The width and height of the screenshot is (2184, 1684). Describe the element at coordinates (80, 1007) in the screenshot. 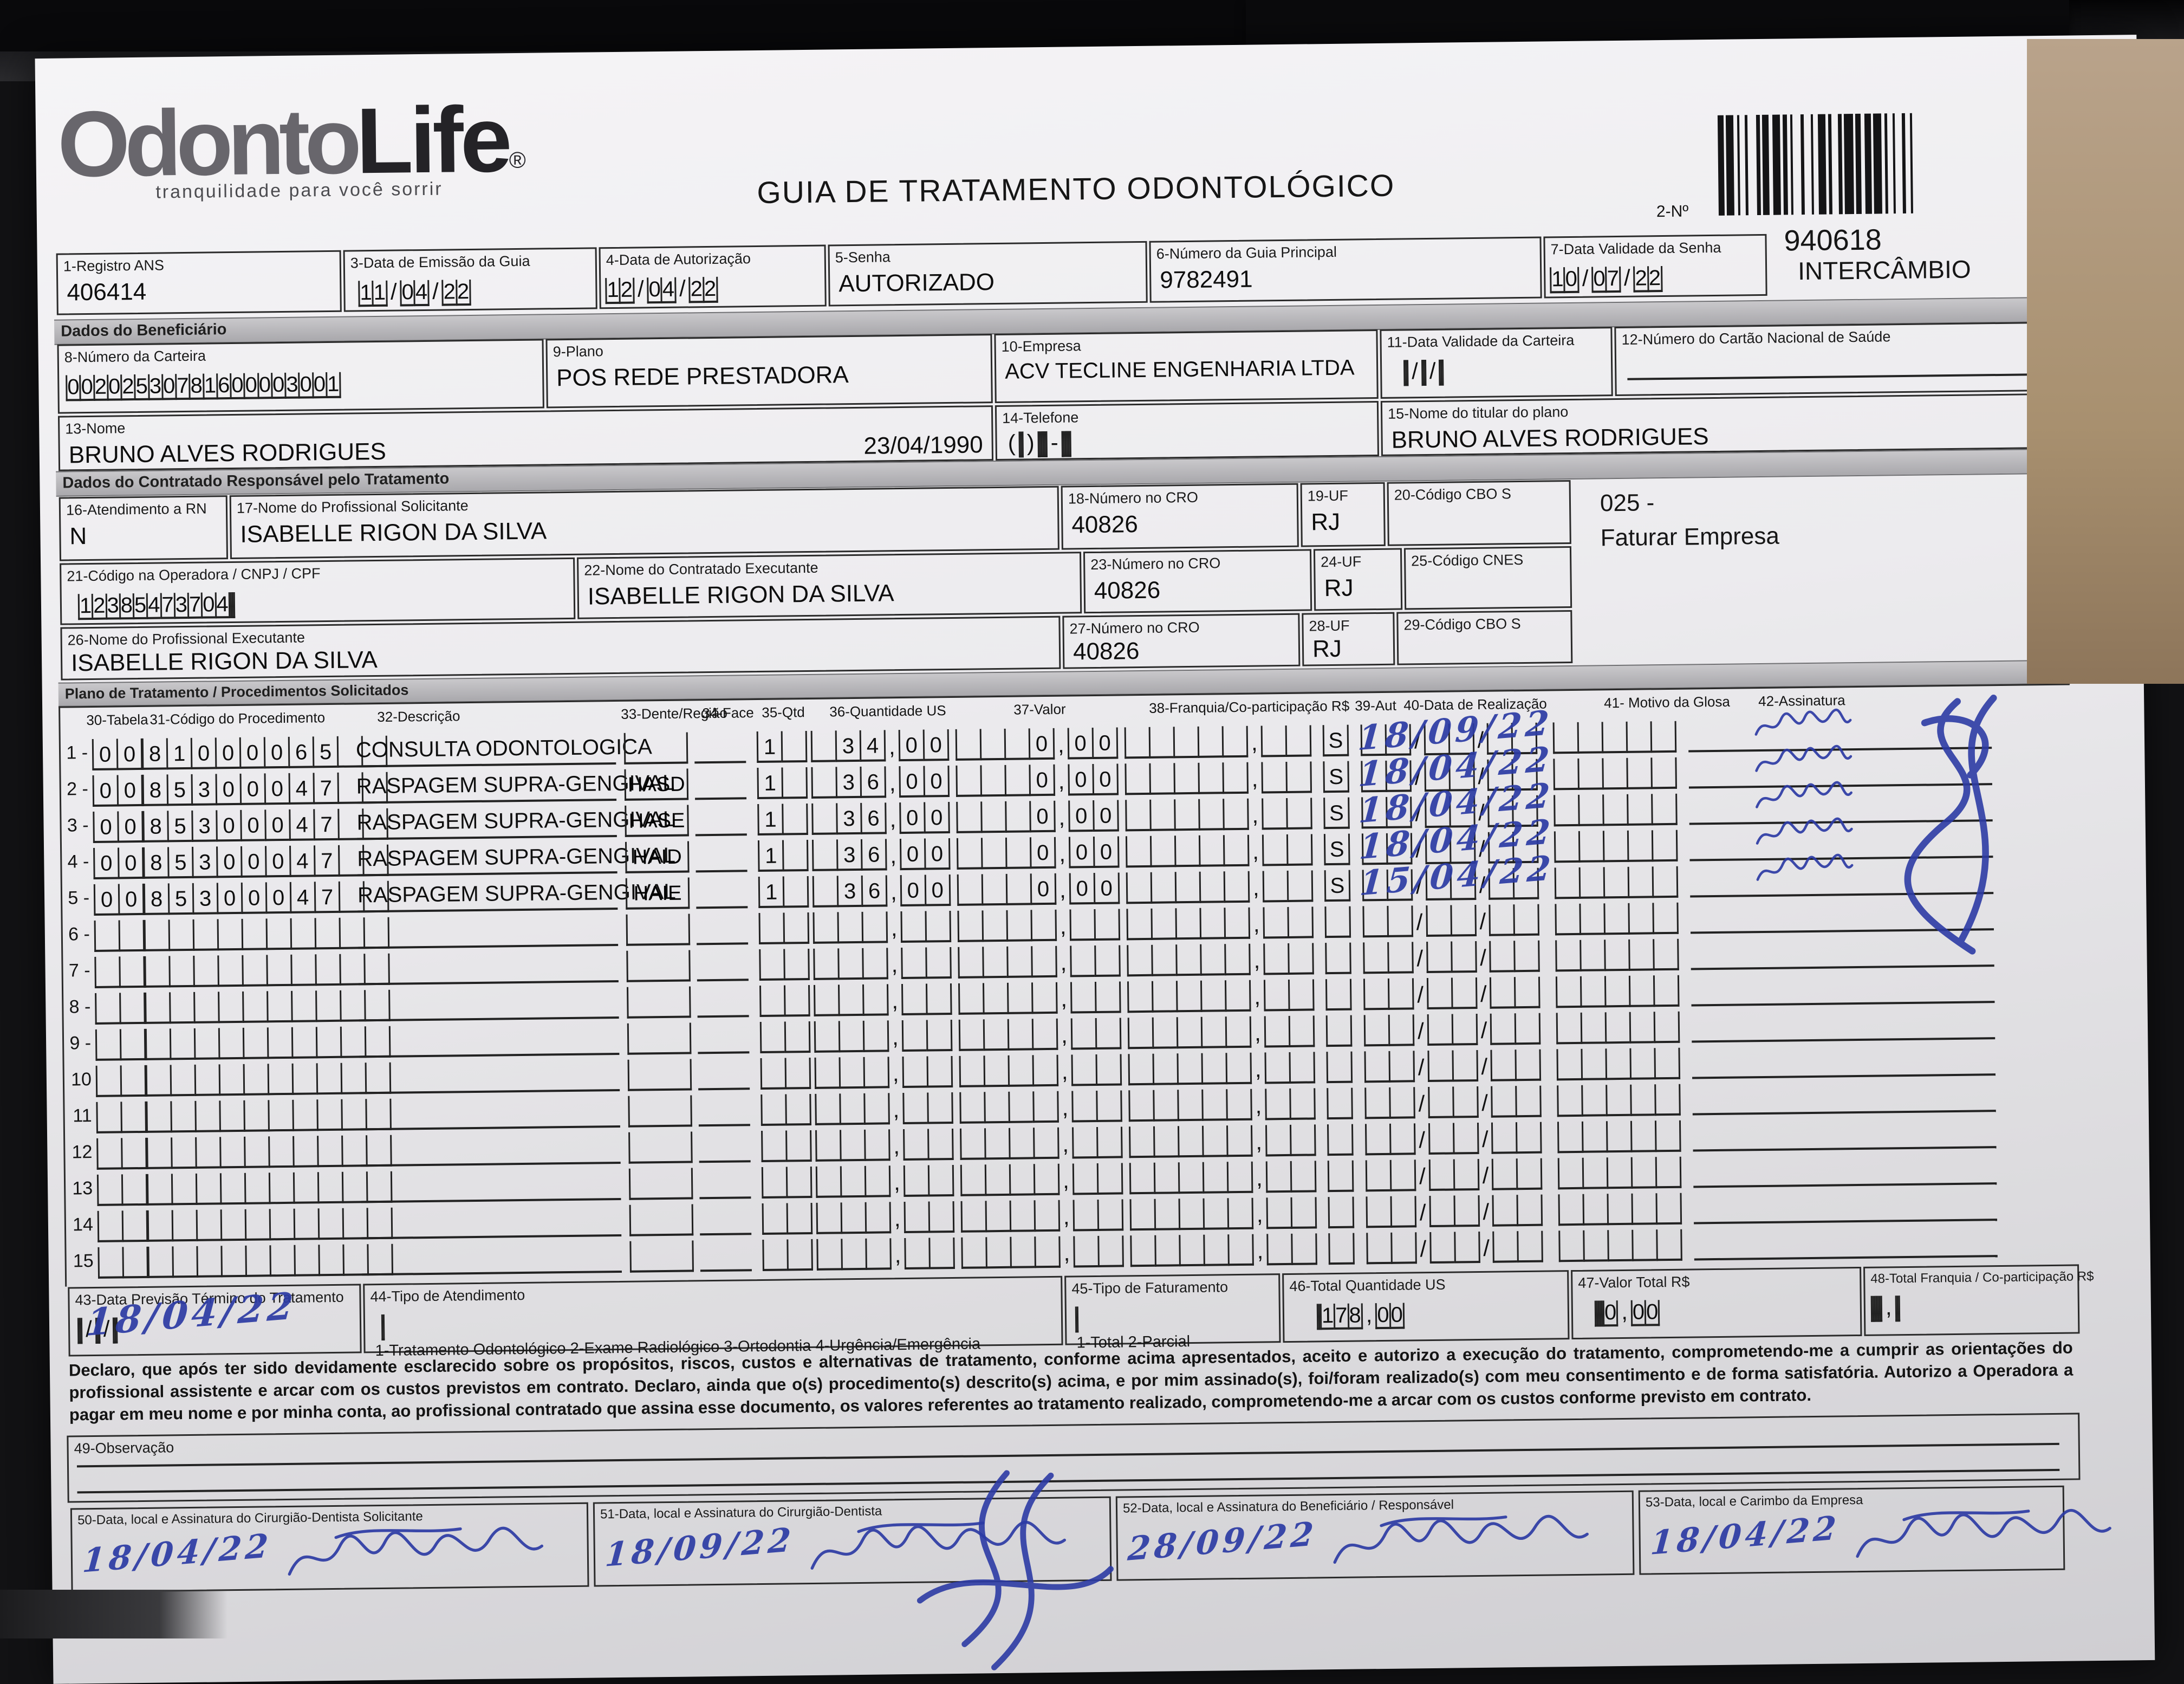

I see `row-number: 8 -` at that location.